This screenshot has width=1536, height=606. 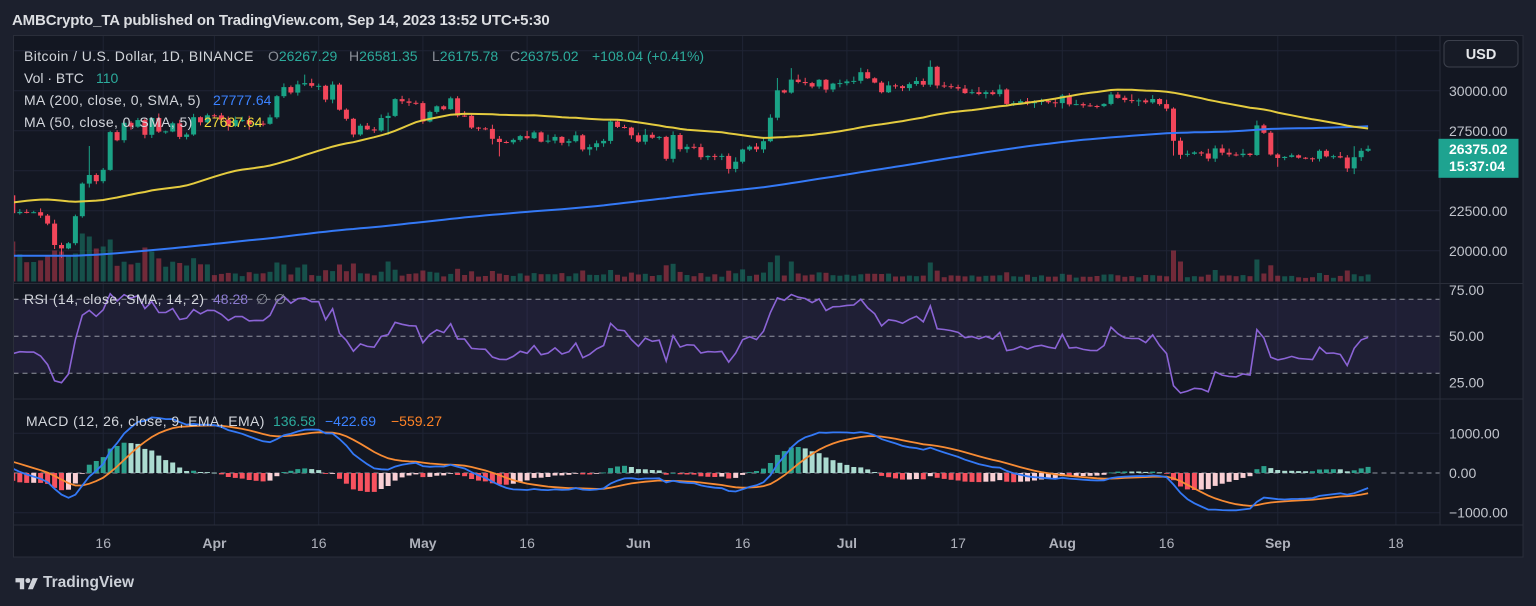 What do you see at coordinates (1478, 149) in the screenshot?
I see `svg-text: 26375.02` at bounding box center [1478, 149].